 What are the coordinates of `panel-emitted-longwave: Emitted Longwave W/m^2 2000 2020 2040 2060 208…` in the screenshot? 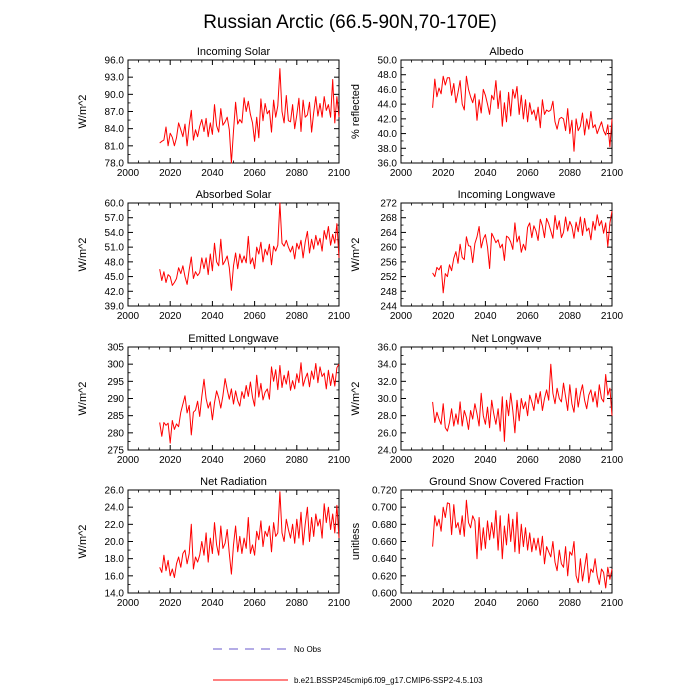 It's located at (214, 399).